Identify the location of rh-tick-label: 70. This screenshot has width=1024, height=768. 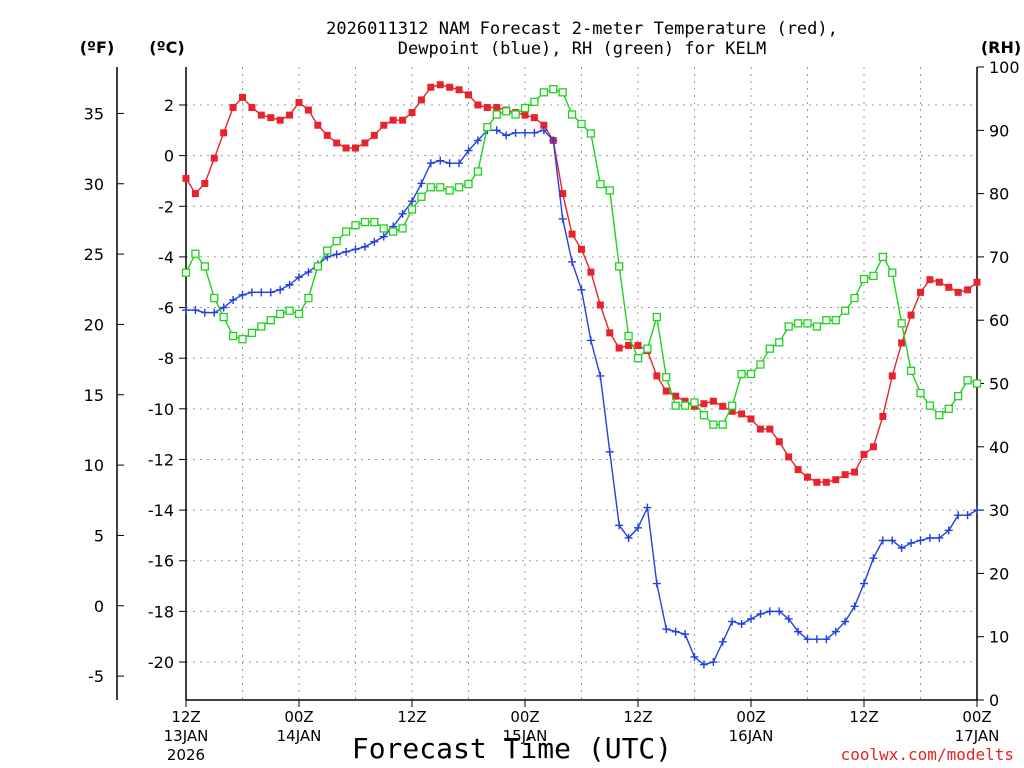
(999, 257).